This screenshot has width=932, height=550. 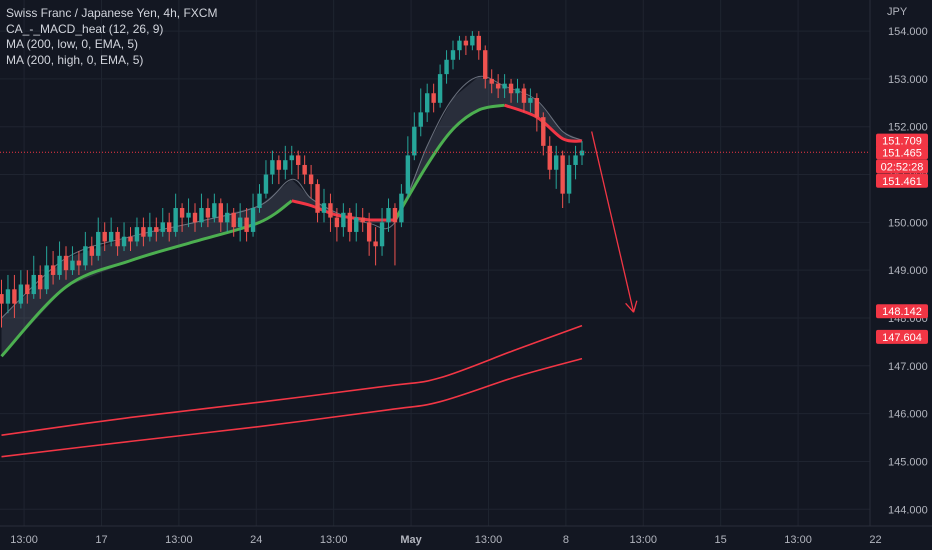 I want to click on time-axis, so click(x=466, y=538).